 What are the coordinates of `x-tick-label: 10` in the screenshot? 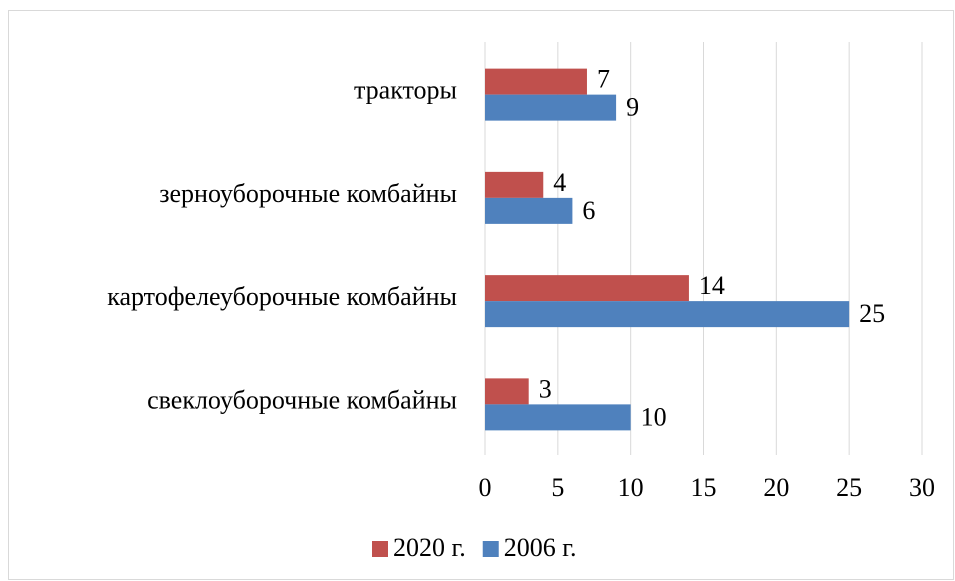 It's located at (631, 487).